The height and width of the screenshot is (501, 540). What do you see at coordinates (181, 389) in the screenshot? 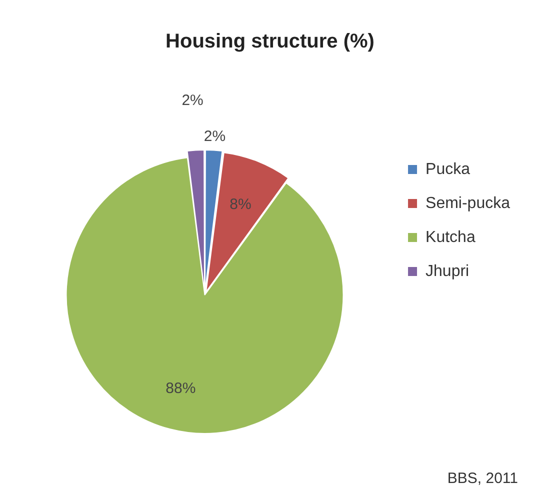
I see `data-label: 88%` at bounding box center [181, 389].